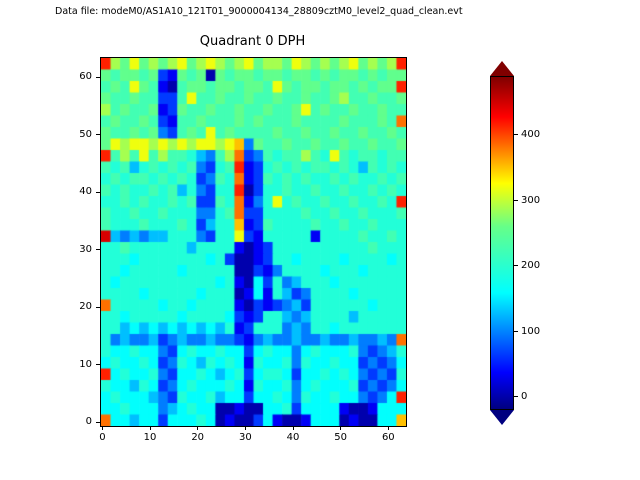 The height and width of the screenshot is (480, 640). What do you see at coordinates (85, 307) in the screenshot?
I see `y-tick-label: 20` at bounding box center [85, 307].